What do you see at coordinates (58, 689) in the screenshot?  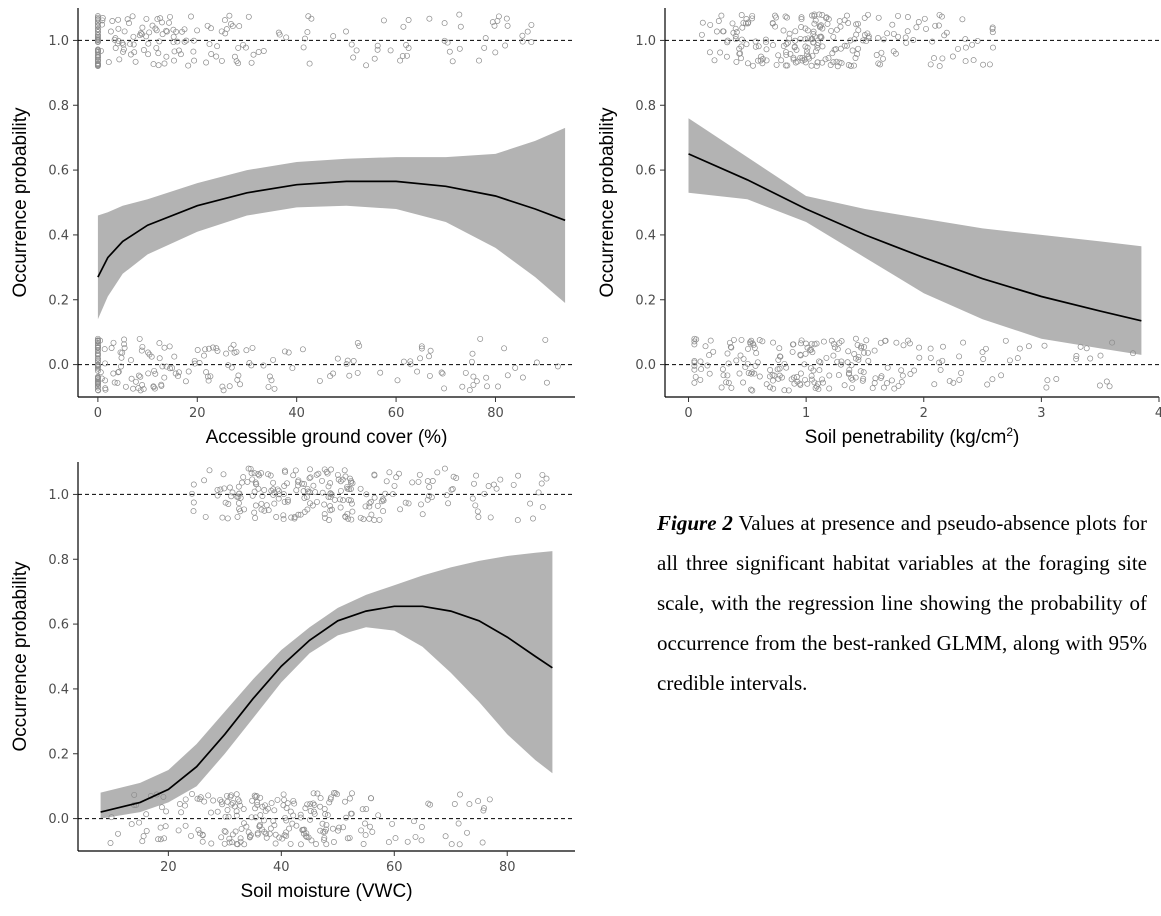 I see `y-tick-label: 0.4` at bounding box center [58, 689].